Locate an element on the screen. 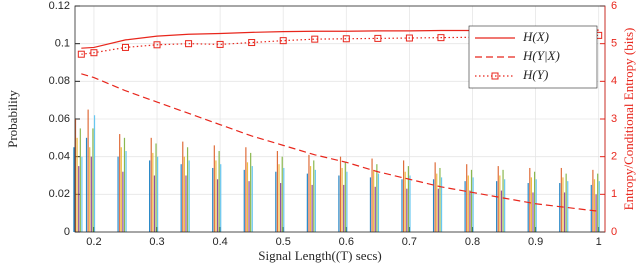 Image resolution: width=640 pixels, height=268 pixels. x-tick-label: 0.6 is located at coordinates (346, 242).